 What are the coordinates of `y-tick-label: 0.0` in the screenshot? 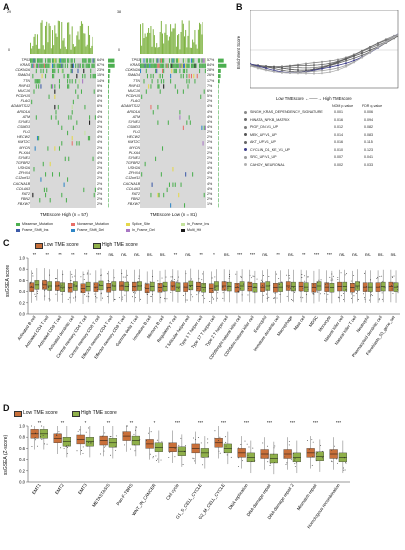 It's located at (22, 314).